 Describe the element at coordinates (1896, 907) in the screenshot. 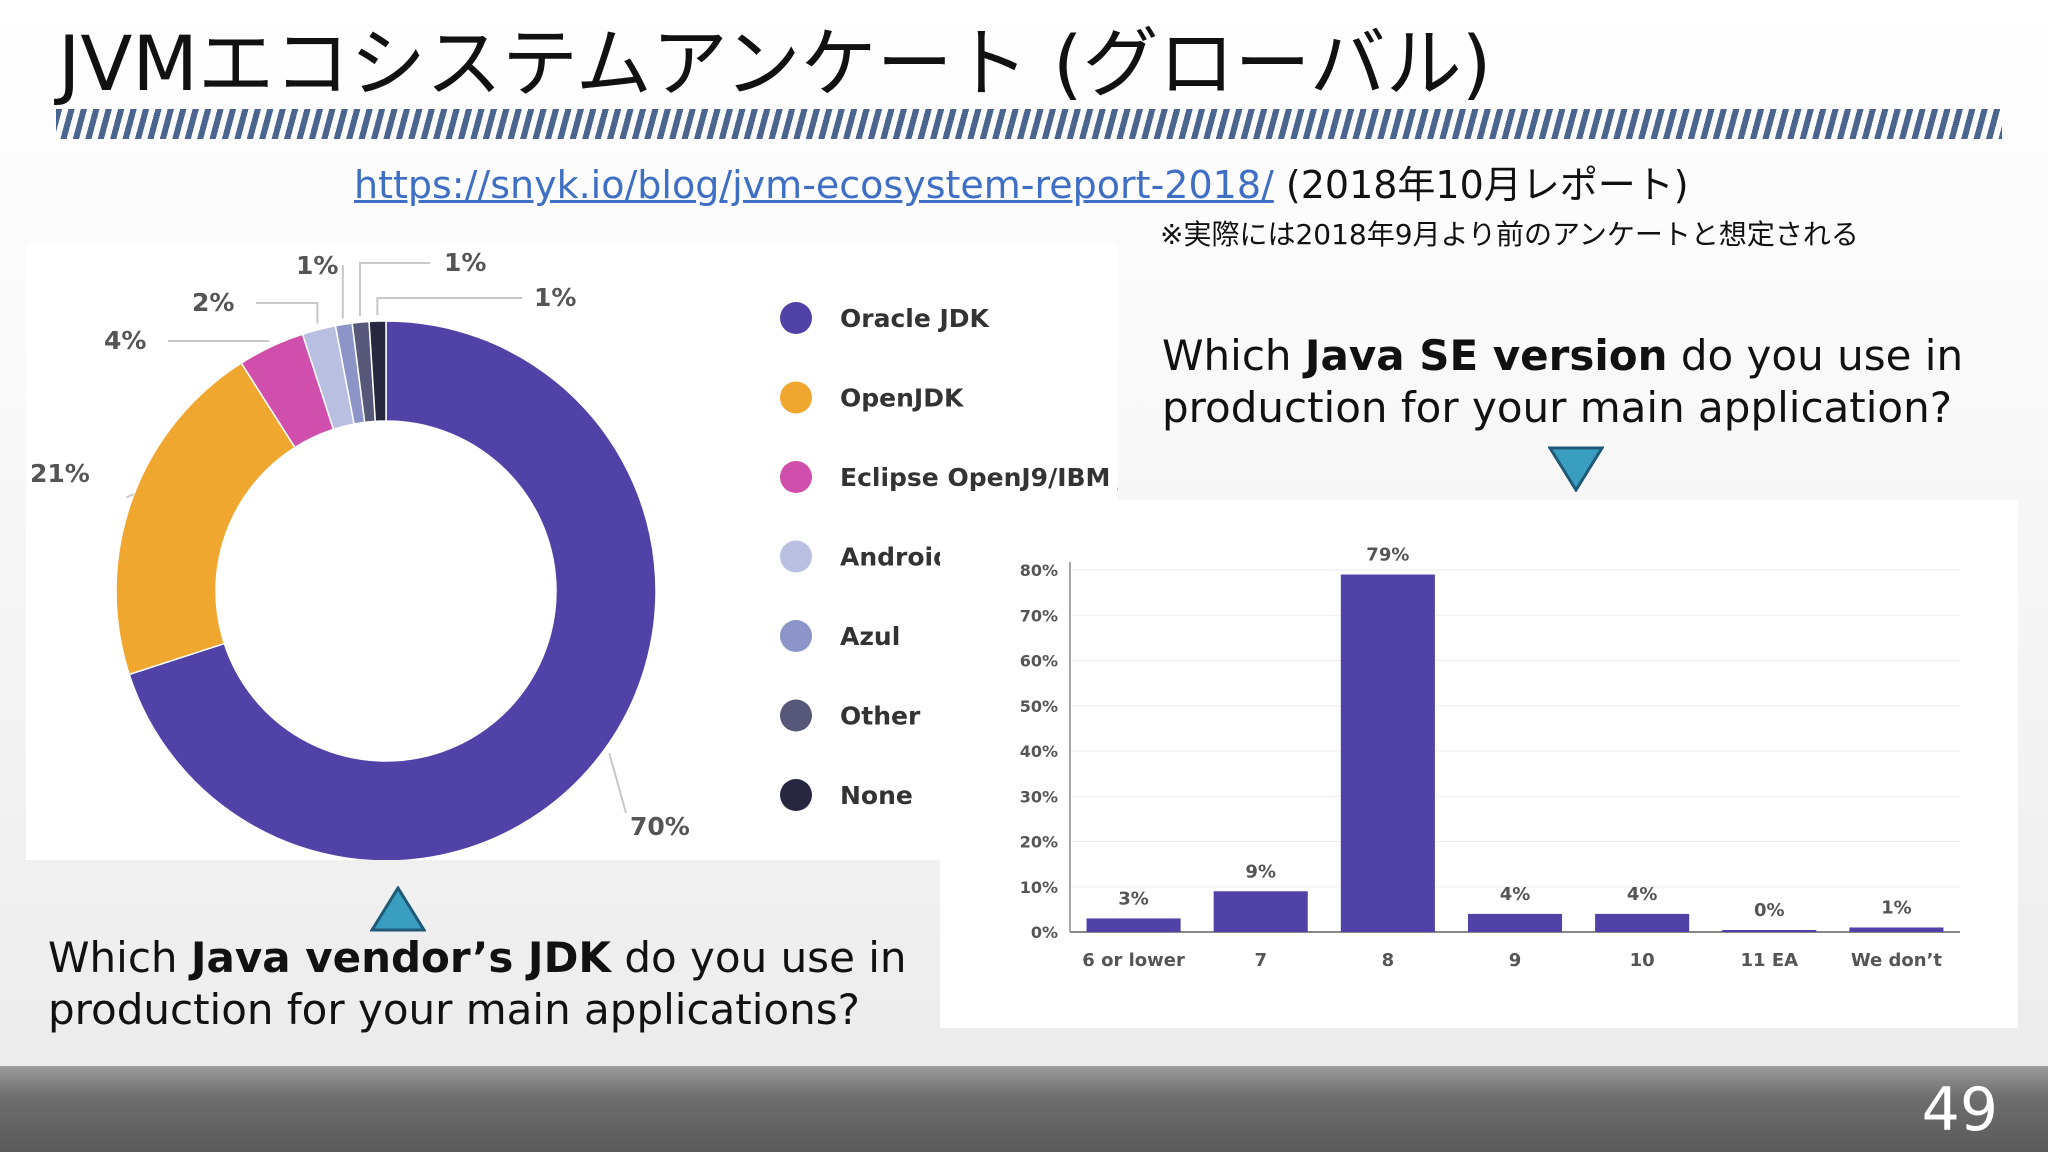

I see `bar-value-label-we-don-t: 1%` at that location.